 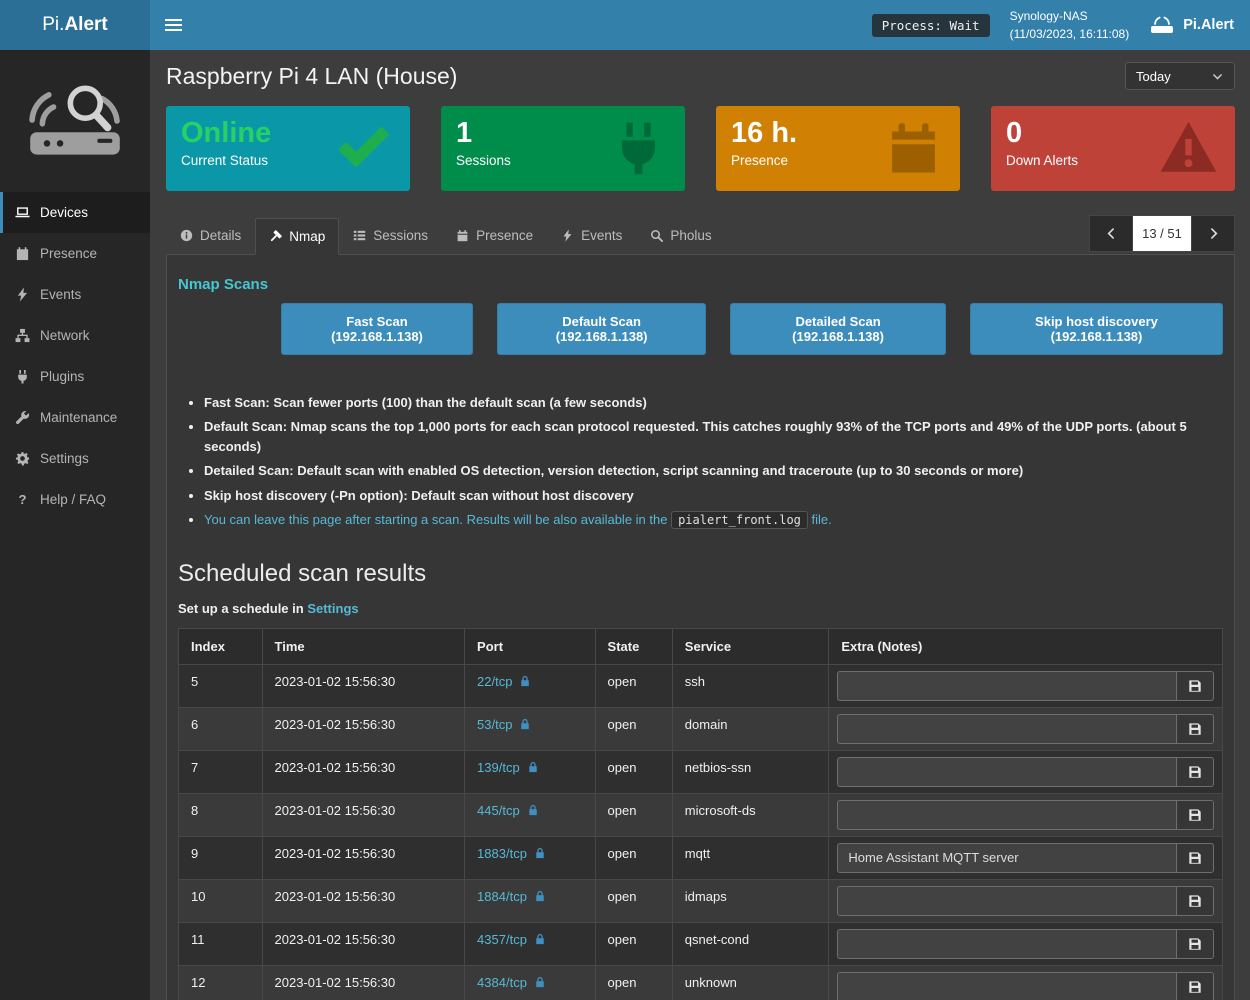 I want to click on sidebar-item-label: Network, so click(x=65, y=335).